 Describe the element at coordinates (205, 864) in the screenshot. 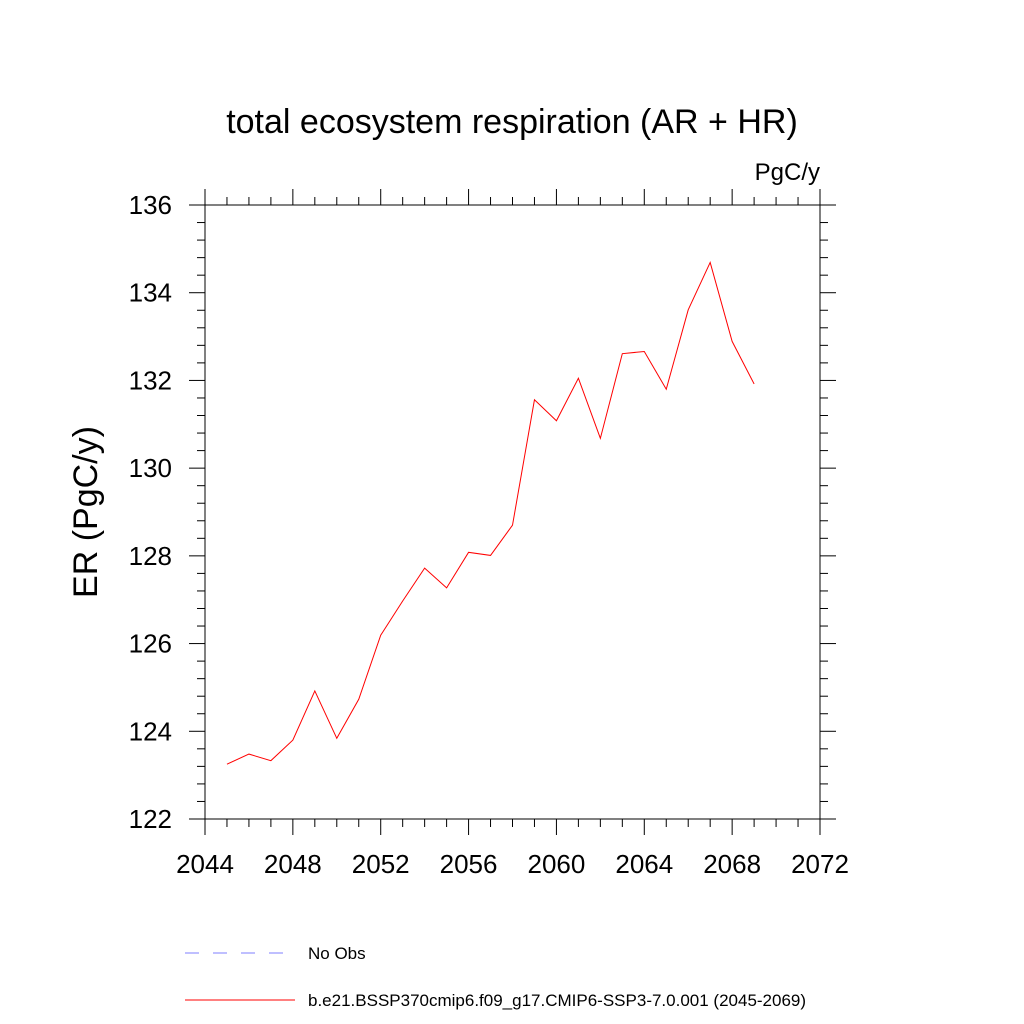

I see `x-tick-label: 2044` at that location.